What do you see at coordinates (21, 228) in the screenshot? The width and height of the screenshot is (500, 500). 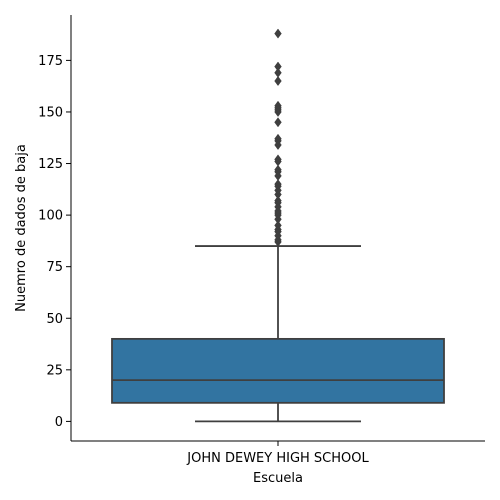 I see `y-axis-label: Nuemro de dados de baja` at bounding box center [21, 228].